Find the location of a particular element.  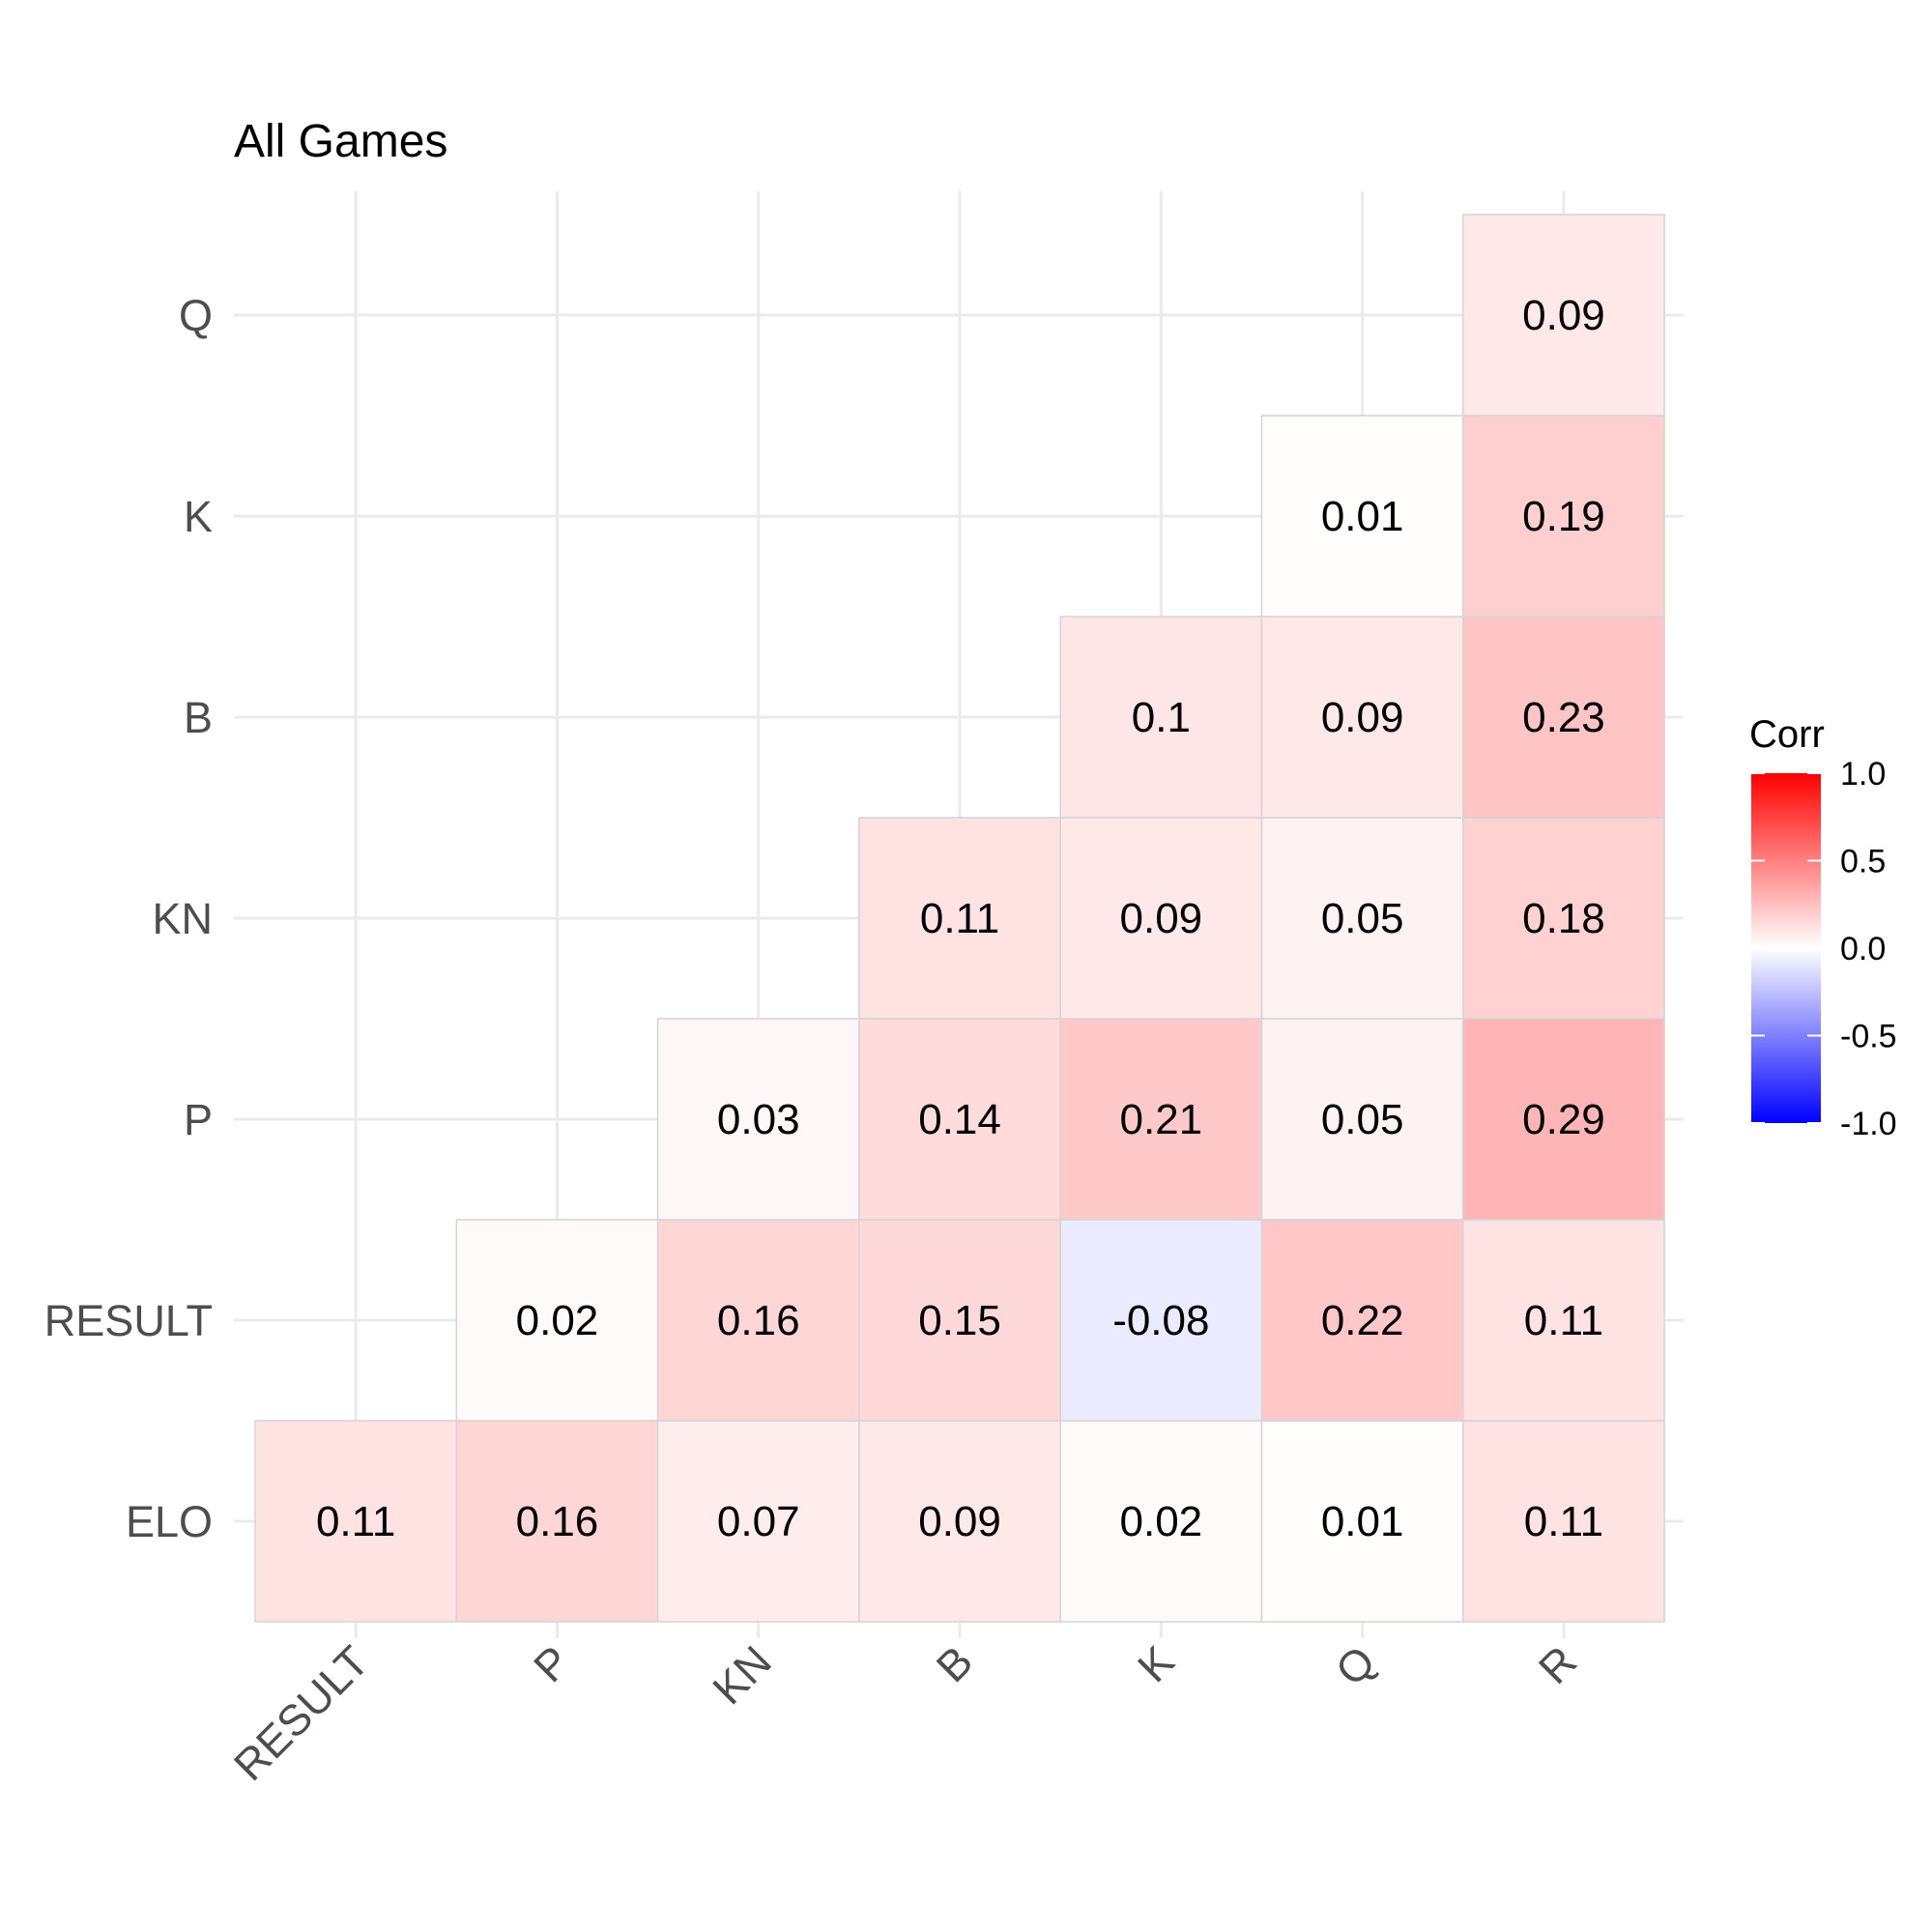

cell-value-result-elo: 0.11 is located at coordinates (355, 1521).